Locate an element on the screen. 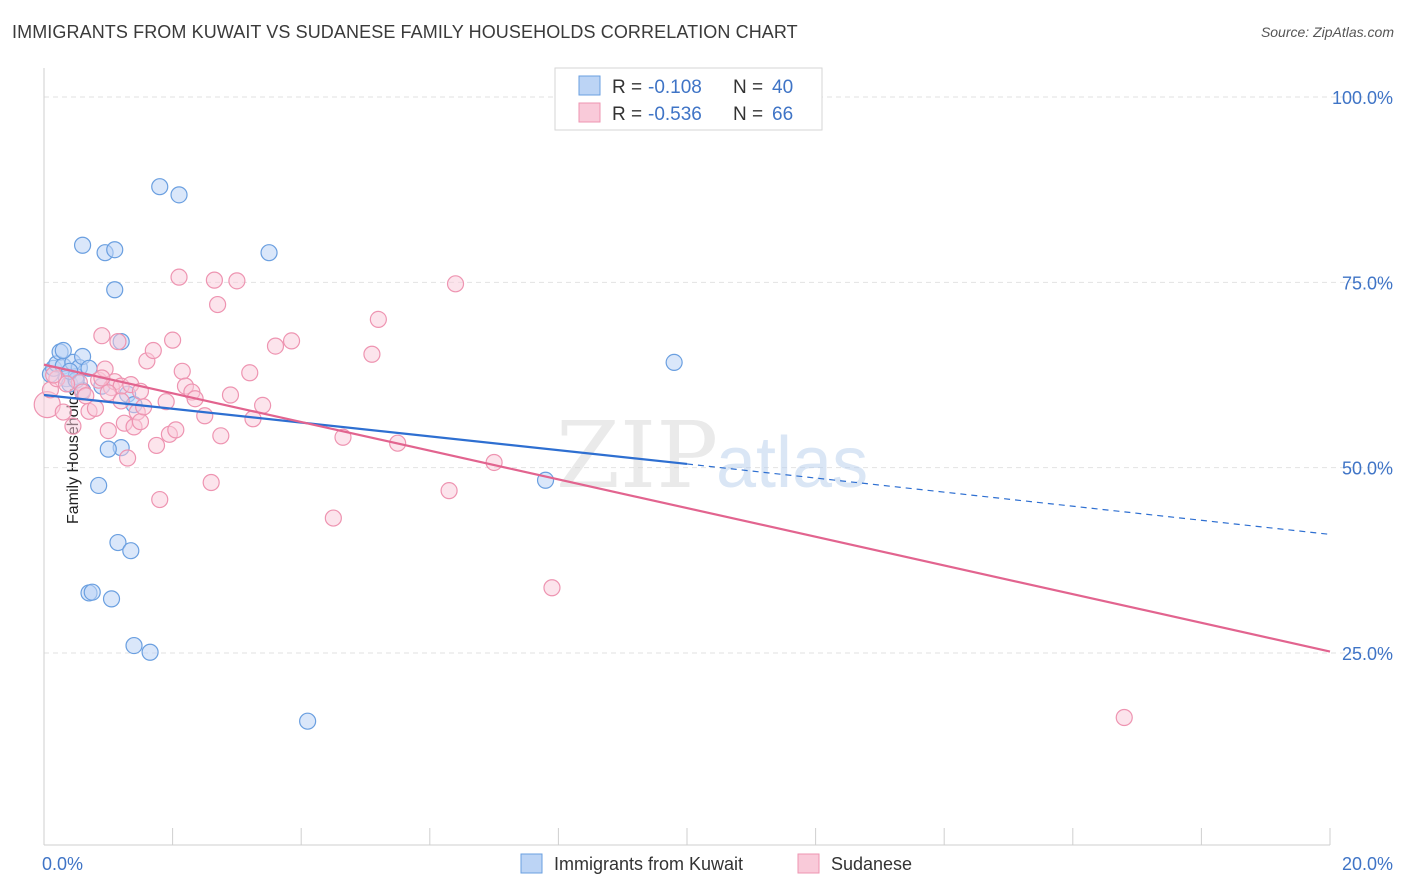 Image resolution: width=1406 pixels, height=892 pixels. legend-sudanese-n-value: 66 is located at coordinates (782, 114).